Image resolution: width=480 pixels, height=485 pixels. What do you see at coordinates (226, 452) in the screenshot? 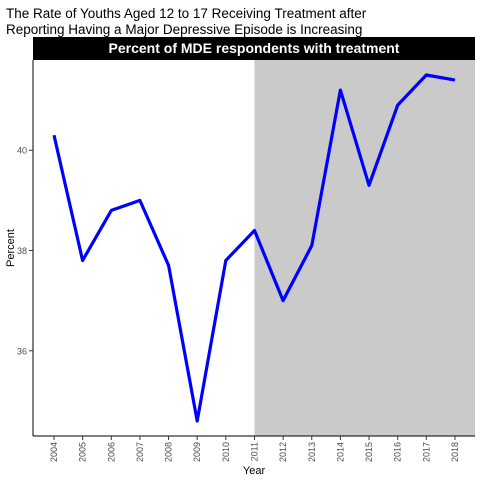
I see `x-tick-label: 2010` at bounding box center [226, 452].